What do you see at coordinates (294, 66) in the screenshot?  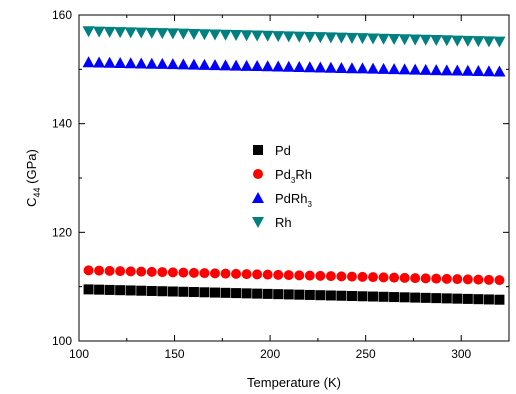 I see `series-pdrh3` at bounding box center [294, 66].